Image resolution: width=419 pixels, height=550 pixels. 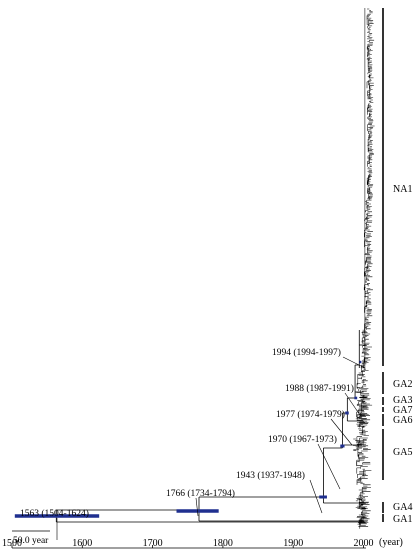 I want to click on node-label-1994: 1994 (1994-1997), so click(x=306, y=352).